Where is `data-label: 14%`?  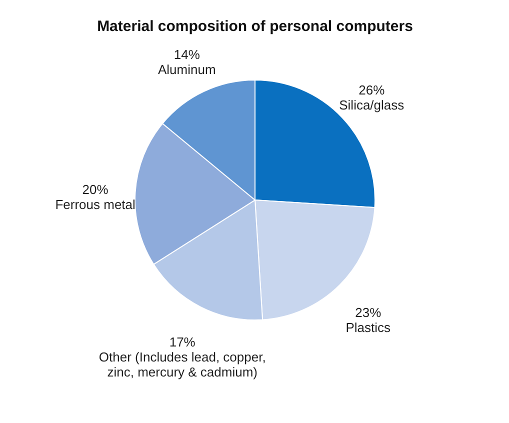
data-label: 14% is located at coordinates (187, 54).